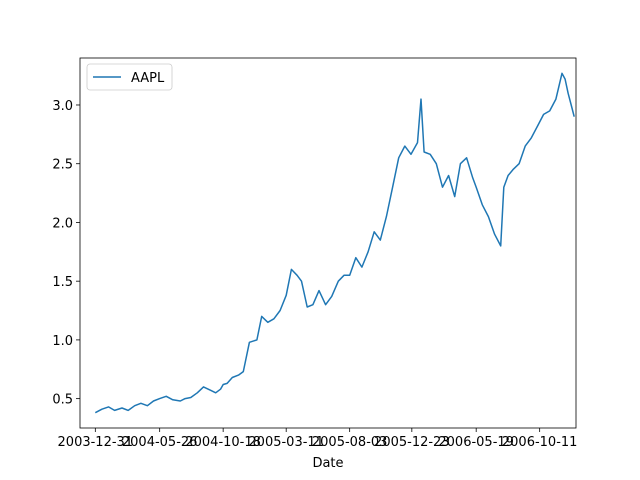  Describe the element at coordinates (66, 253) in the screenshot. I see `y-axis: 0.5 1.0 1.5 2.0 2.5 3.0` at that location.